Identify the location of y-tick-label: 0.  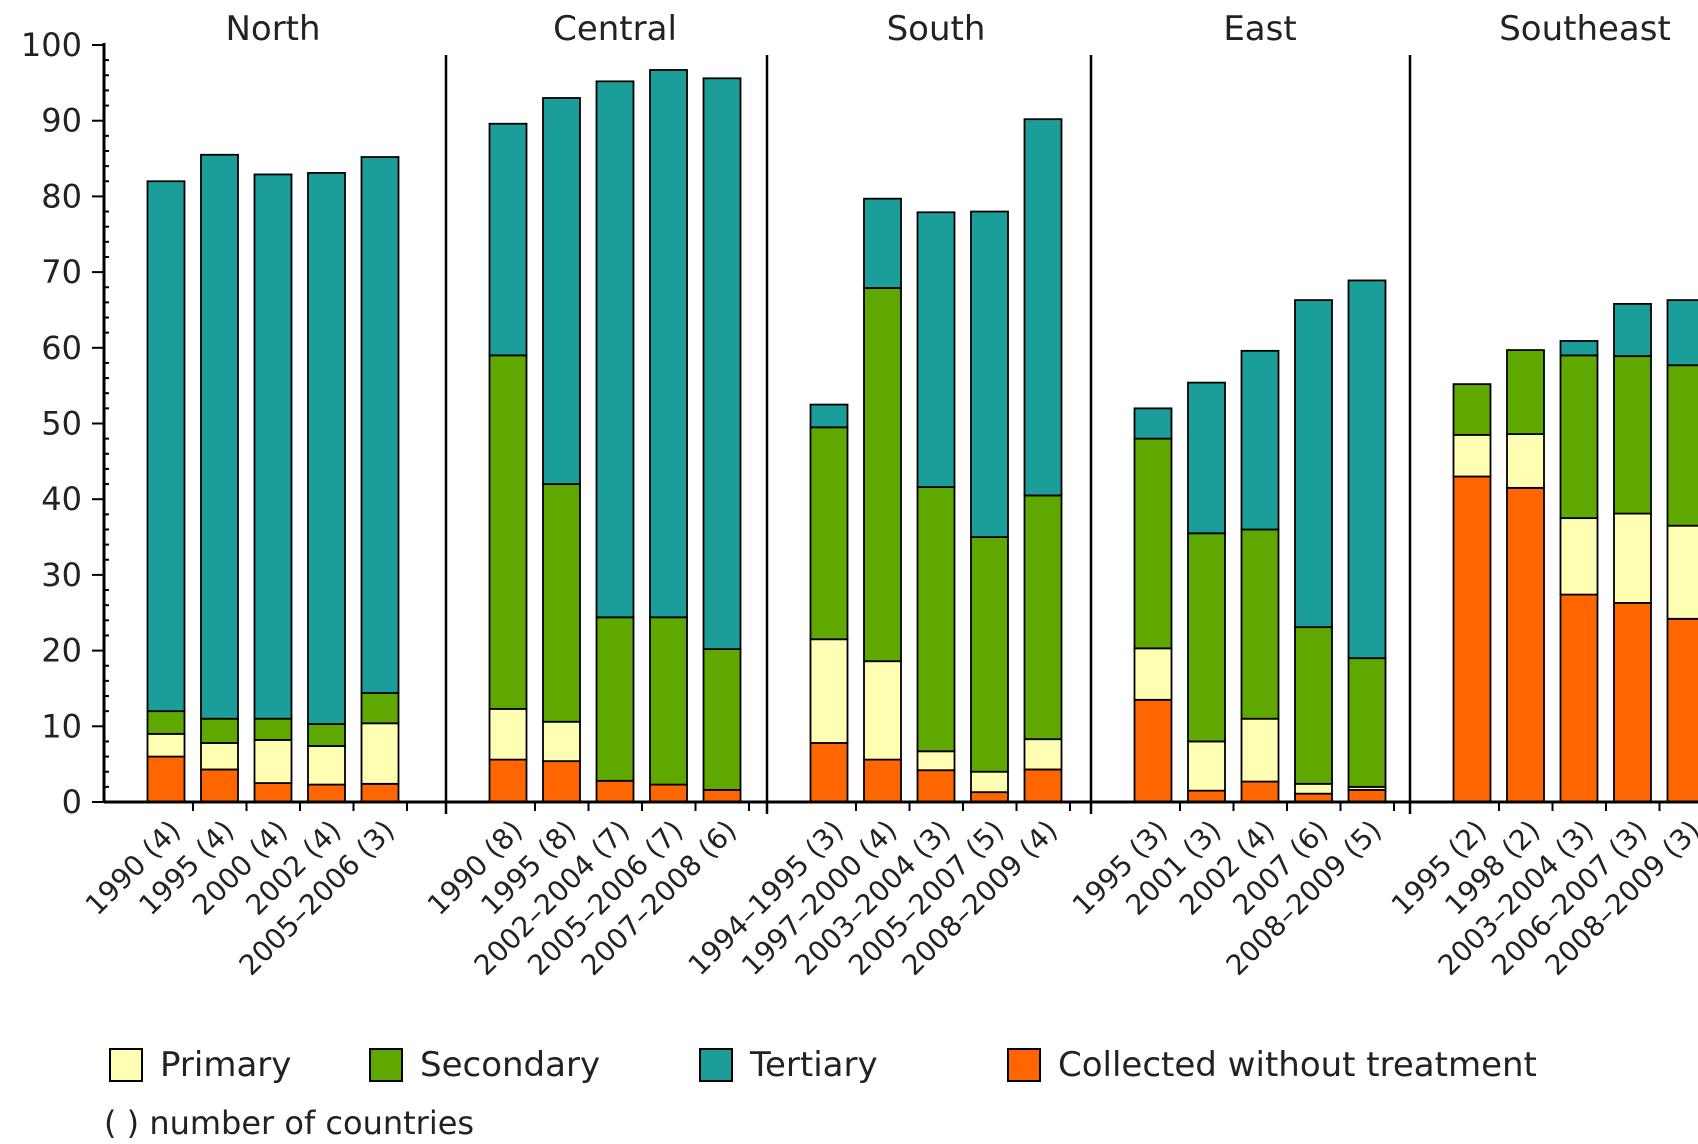
(72, 802).